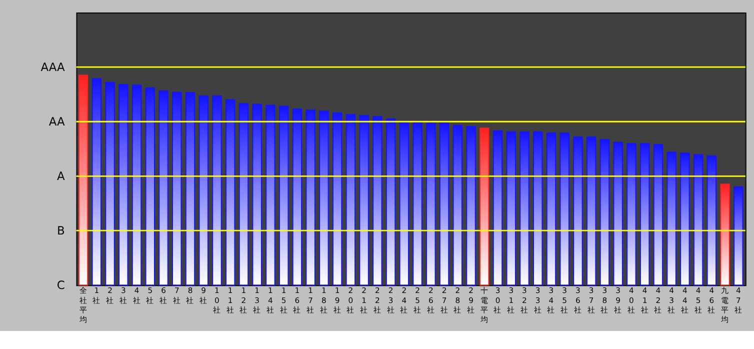 The image size is (754, 349). What do you see at coordinates (498, 300) in the screenshot?
I see `x-tick-label: 30社` at bounding box center [498, 300].